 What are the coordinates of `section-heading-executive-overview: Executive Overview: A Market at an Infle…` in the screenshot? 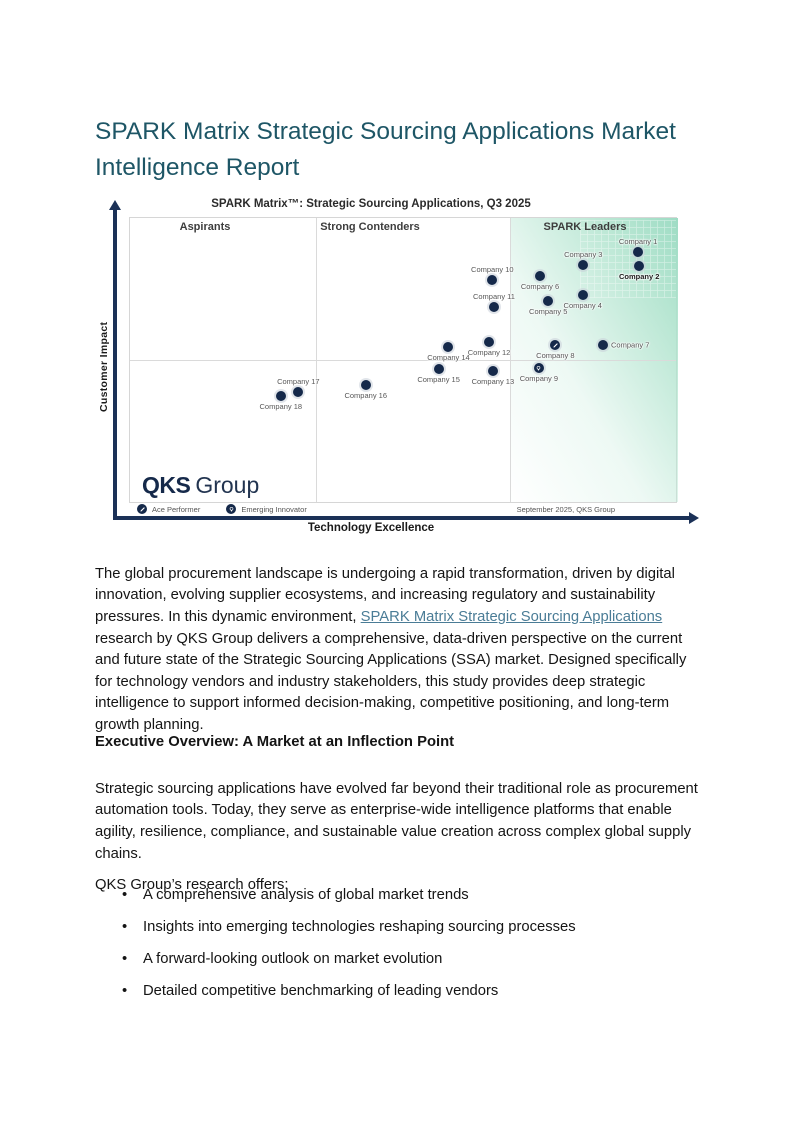 It's located at (275, 742).